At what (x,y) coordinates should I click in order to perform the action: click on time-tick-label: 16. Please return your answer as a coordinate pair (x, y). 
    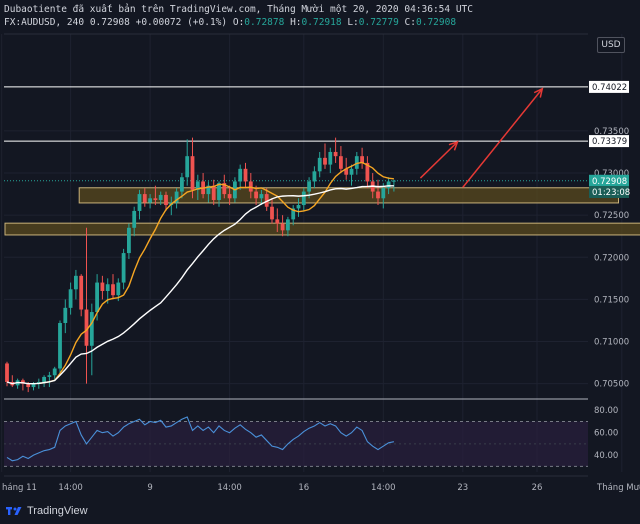
    Looking at the image, I should click on (303, 488).